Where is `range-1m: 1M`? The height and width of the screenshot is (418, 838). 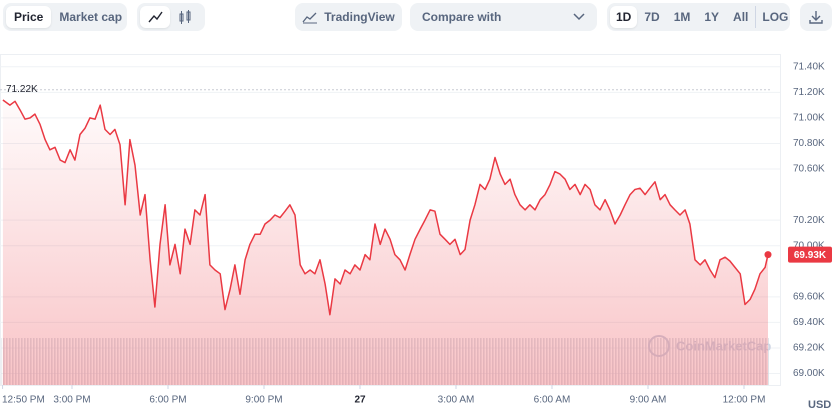
range-1m: 1M is located at coordinates (682, 17).